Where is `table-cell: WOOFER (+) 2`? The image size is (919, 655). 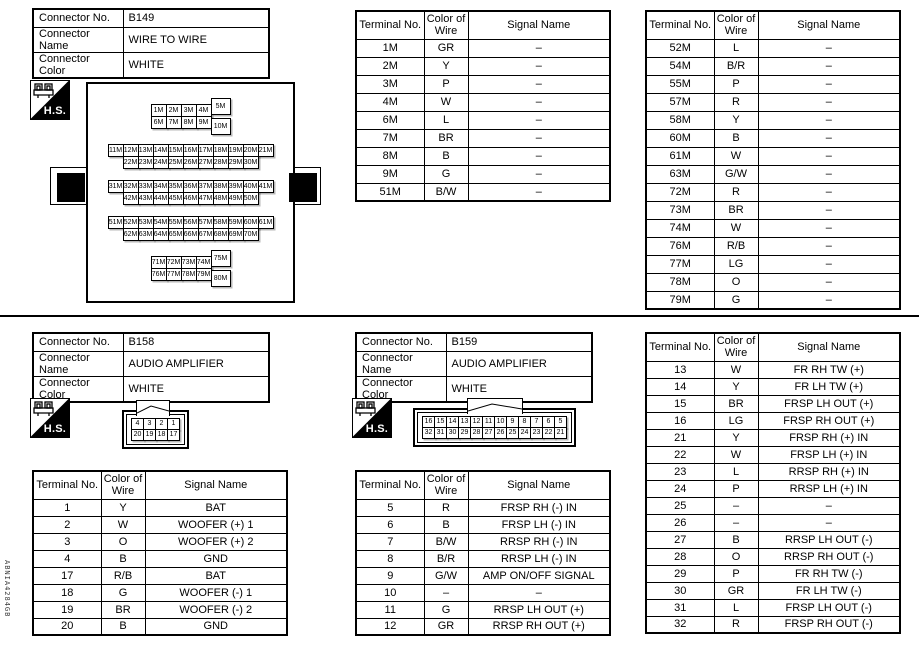 table-cell: WOOFER (+) 2 is located at coordinates (216, 541).